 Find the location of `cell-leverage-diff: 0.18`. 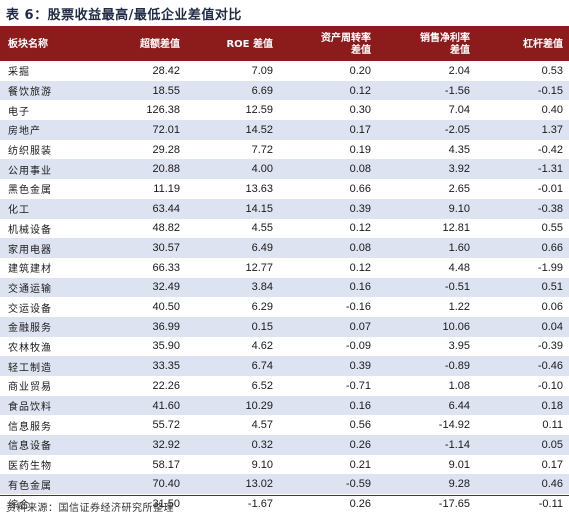

cell-leverage-diff: 0.18 is located at coordinates (552, 405).